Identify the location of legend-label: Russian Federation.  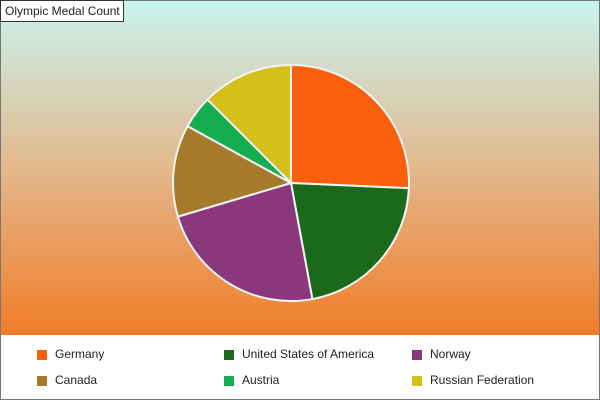
(482, 380).